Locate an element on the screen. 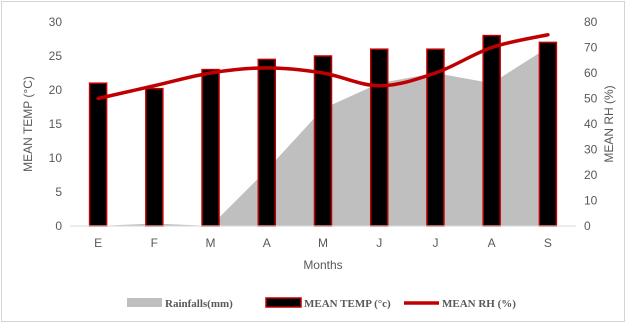 This screenshot has height=328, width=628. y-right-tick-label: 80 is located at coordinates (591, 22).